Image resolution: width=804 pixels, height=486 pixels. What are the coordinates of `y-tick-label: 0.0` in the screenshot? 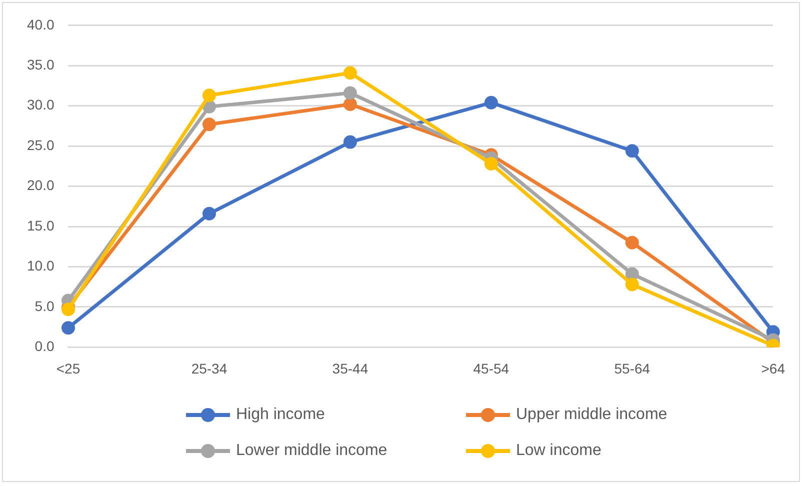 It's located at (44, 346).